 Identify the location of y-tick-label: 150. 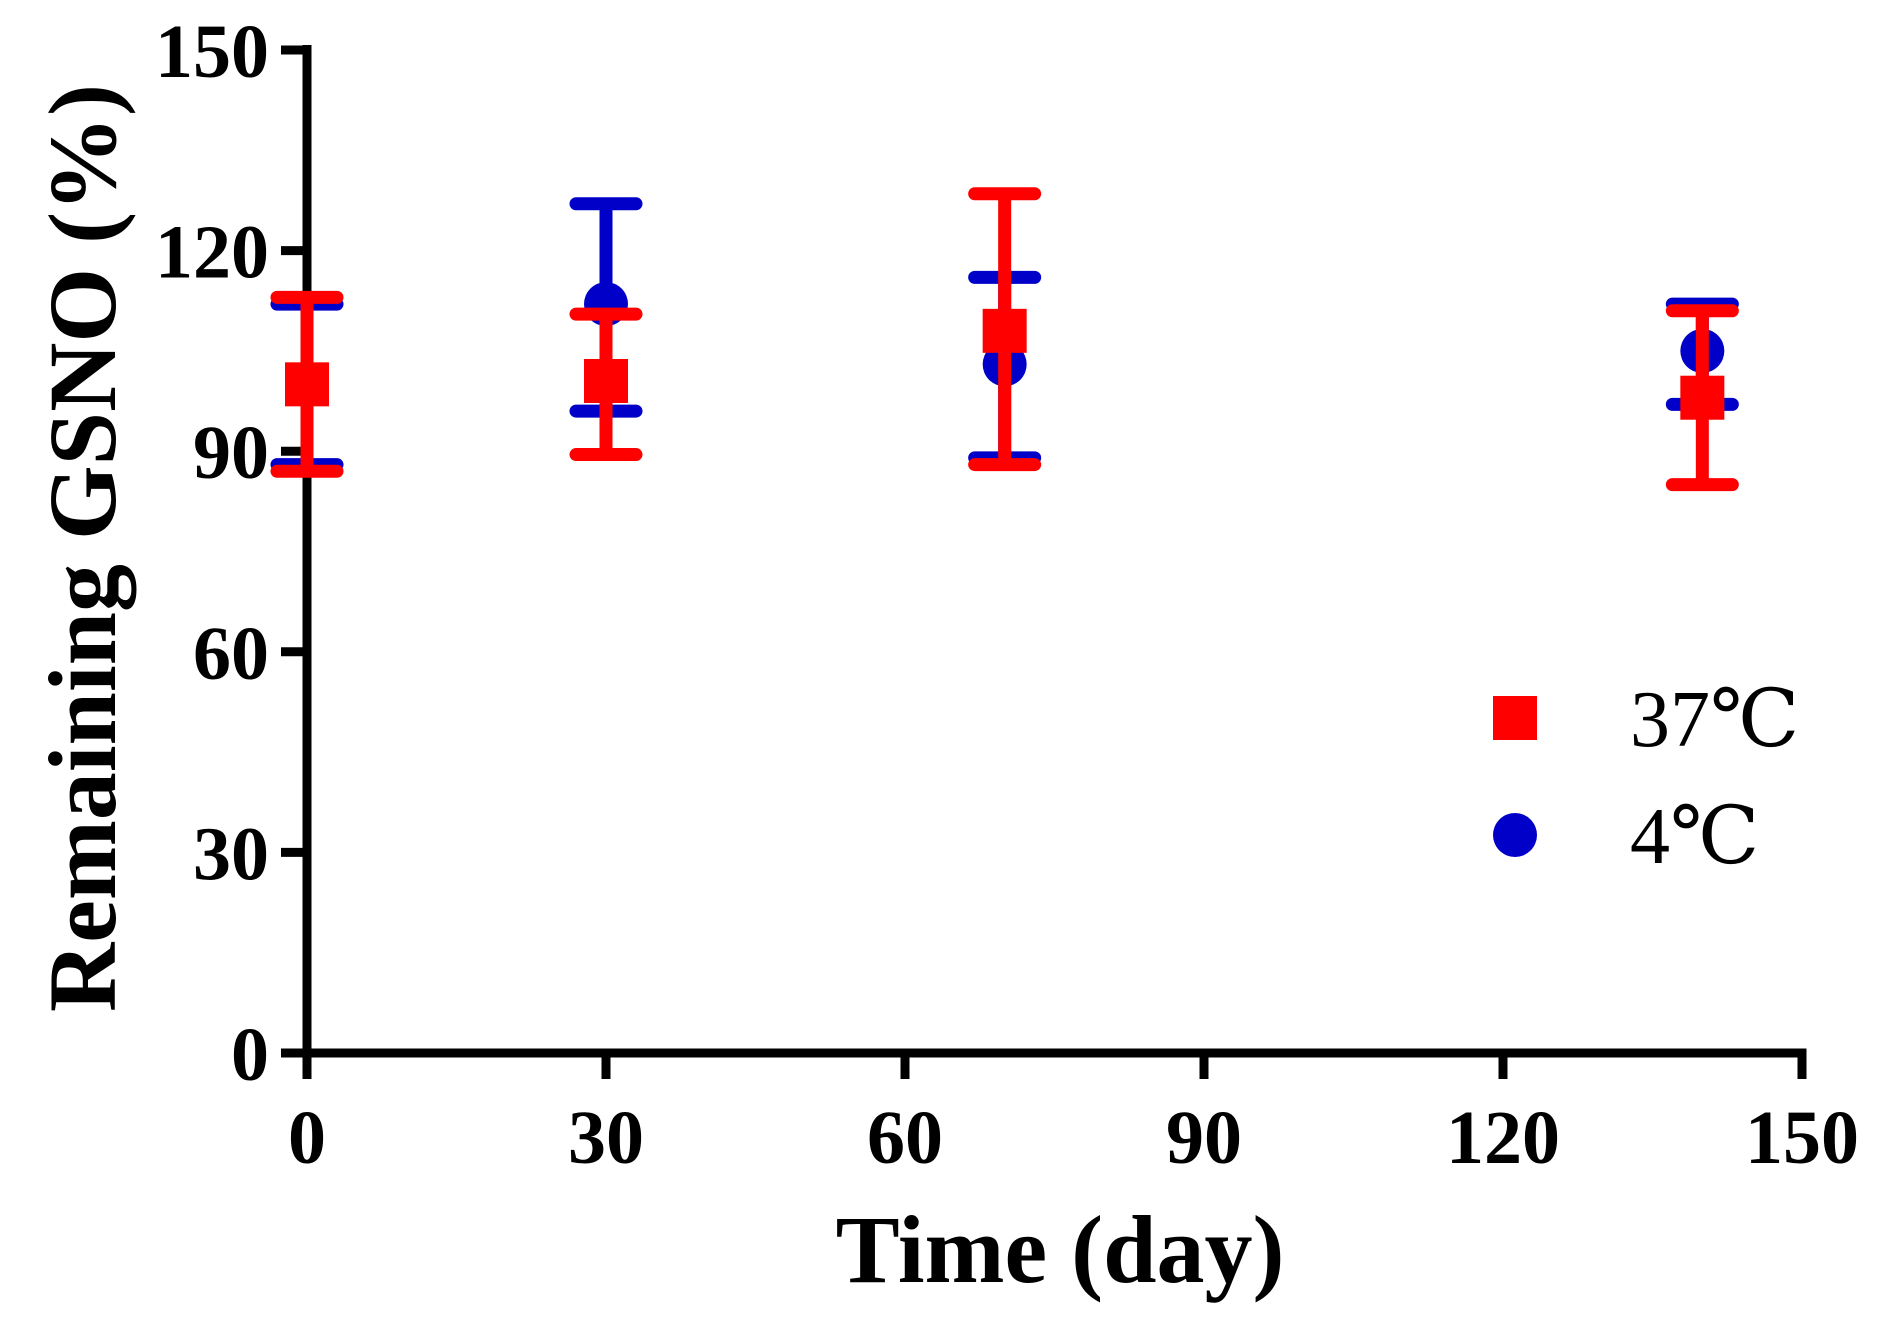
(212, 52).